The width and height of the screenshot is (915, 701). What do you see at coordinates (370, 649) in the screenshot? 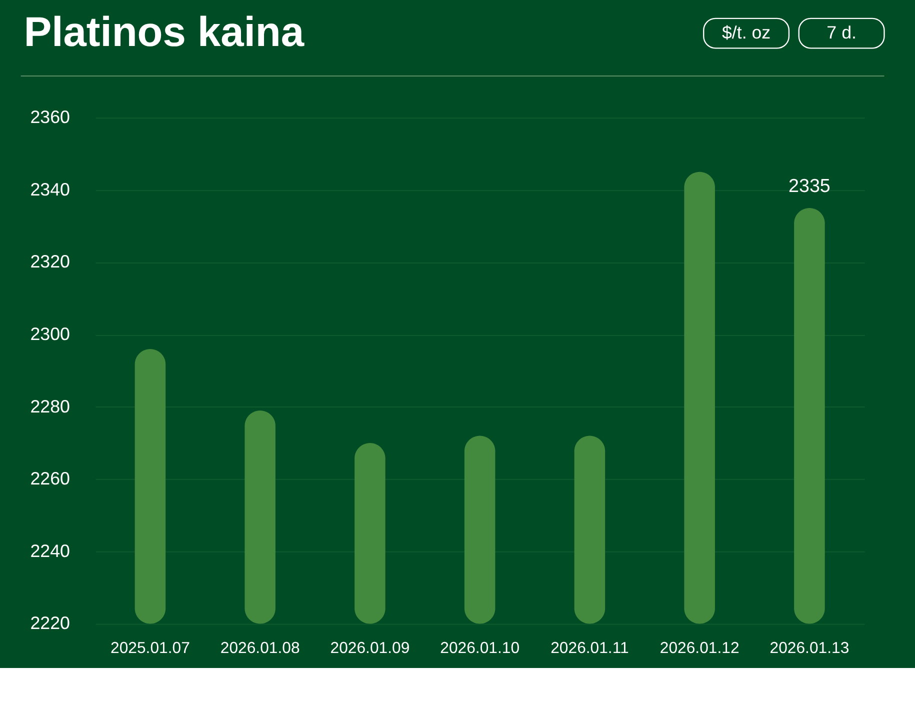
I see `x-tick-label: 2026.01.09` at bounding box center [370, 649].